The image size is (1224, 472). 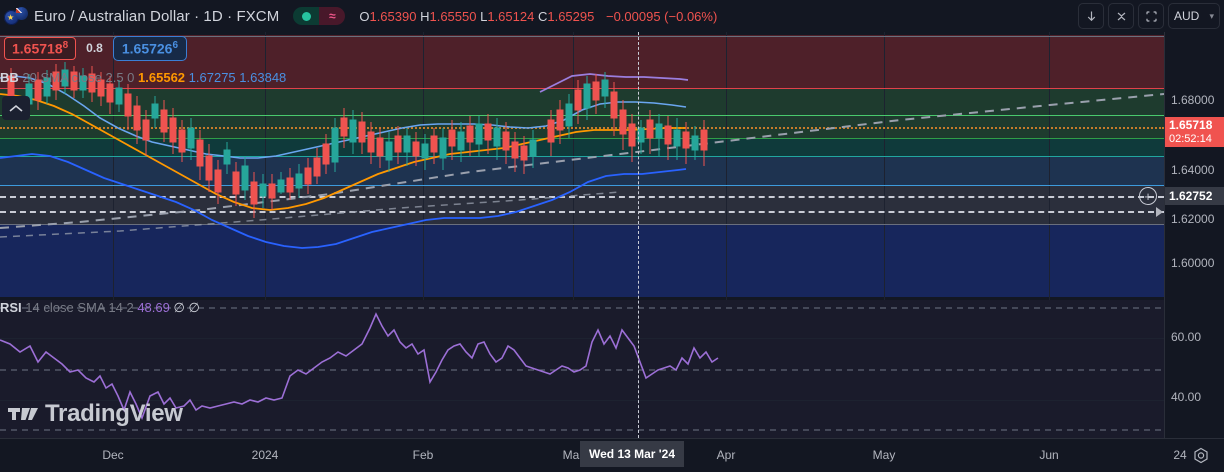 What do you see at coordinates (1049, 455) in the screenshot?
I see `time-label: Jun` at bounding box center [1049, 455].